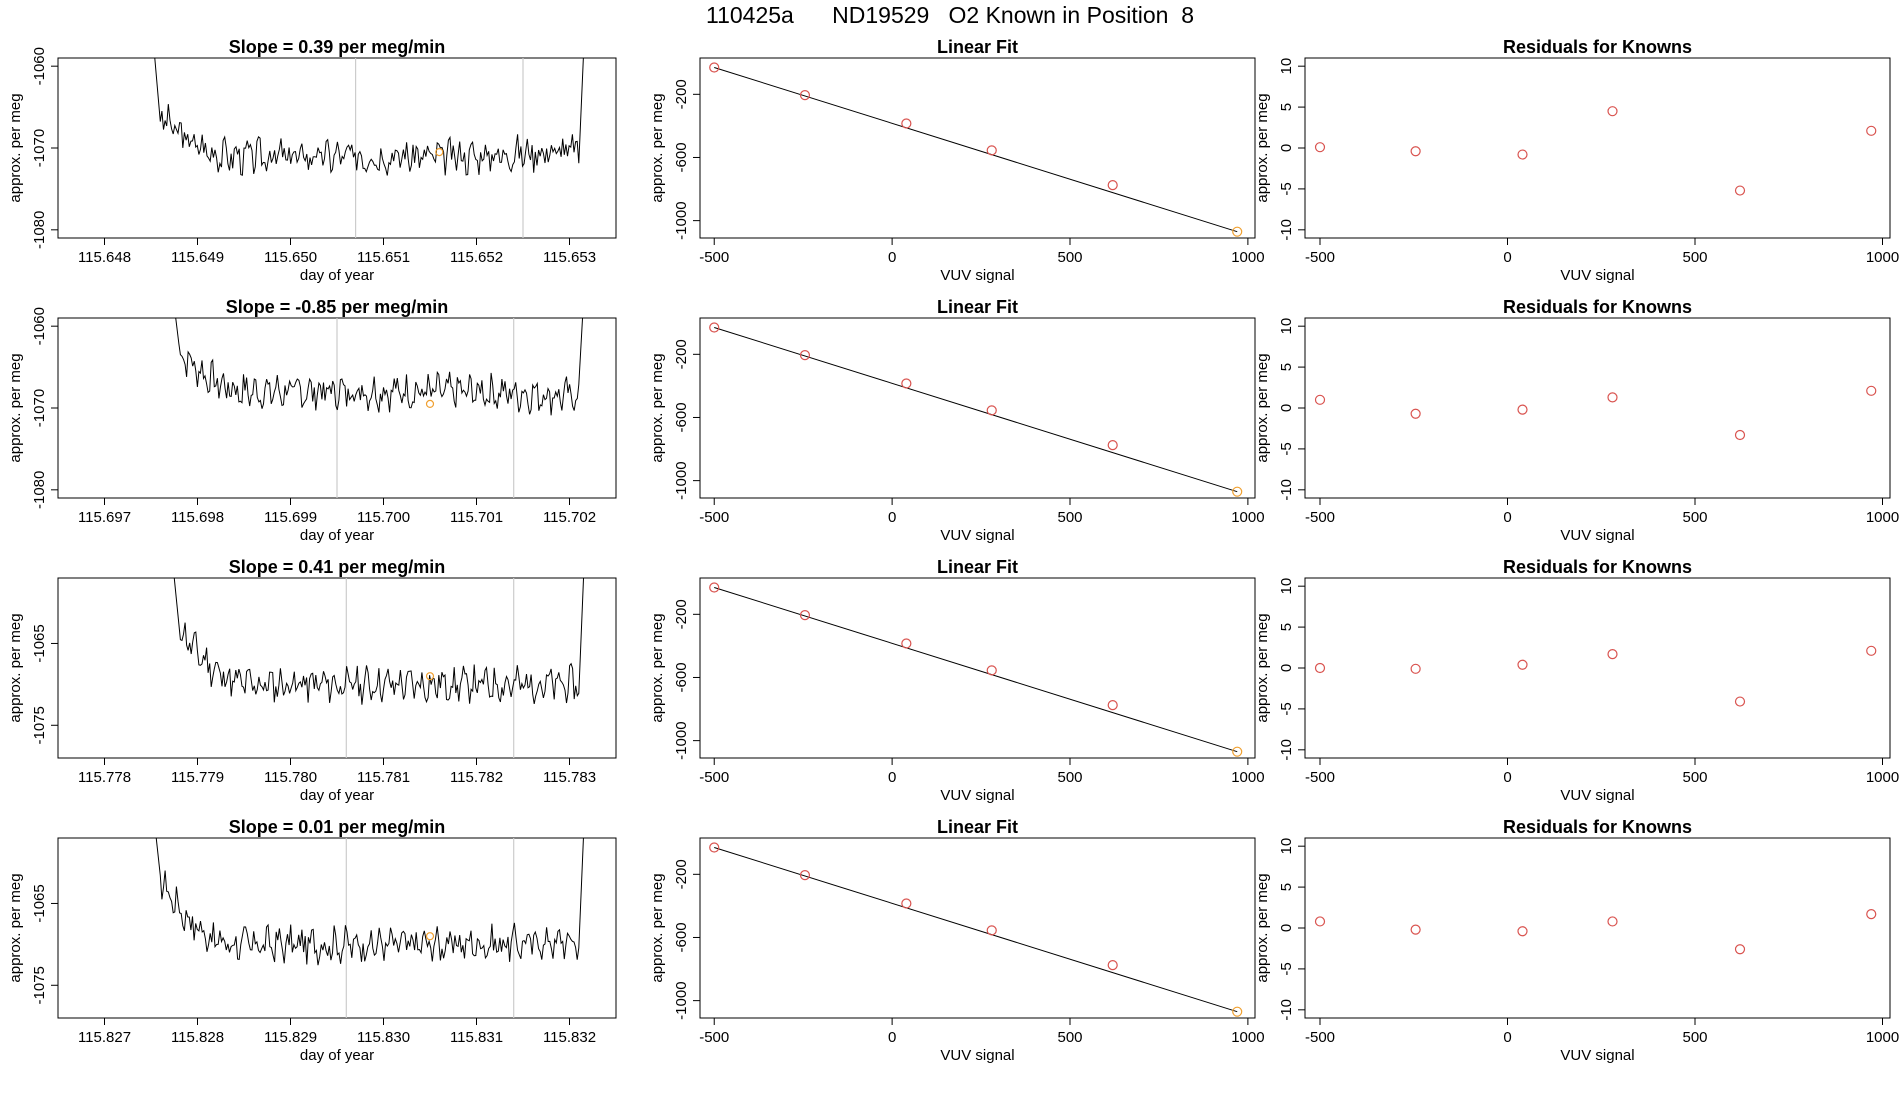 This screenshot has width=1900, height=1100. Describe the element at coordinates (337, 795) in the screenshot. I see `x-axis-label: day of year` at that location.